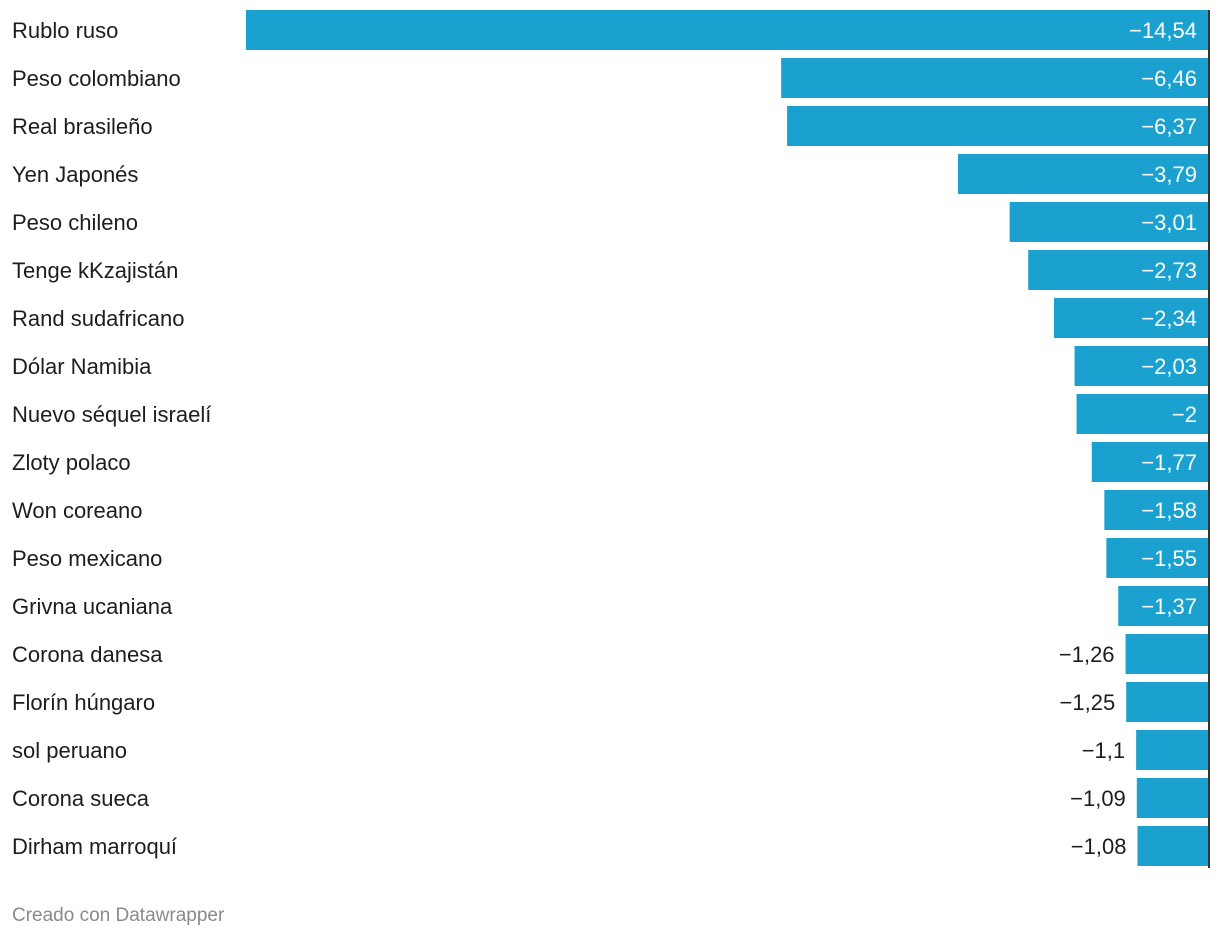 Image resolution: width=1220 pixels, height=942 pixels. Describe the element at coordinates (82, 126) in the screenshot. I see `category-label: Real brasileño` at that location.